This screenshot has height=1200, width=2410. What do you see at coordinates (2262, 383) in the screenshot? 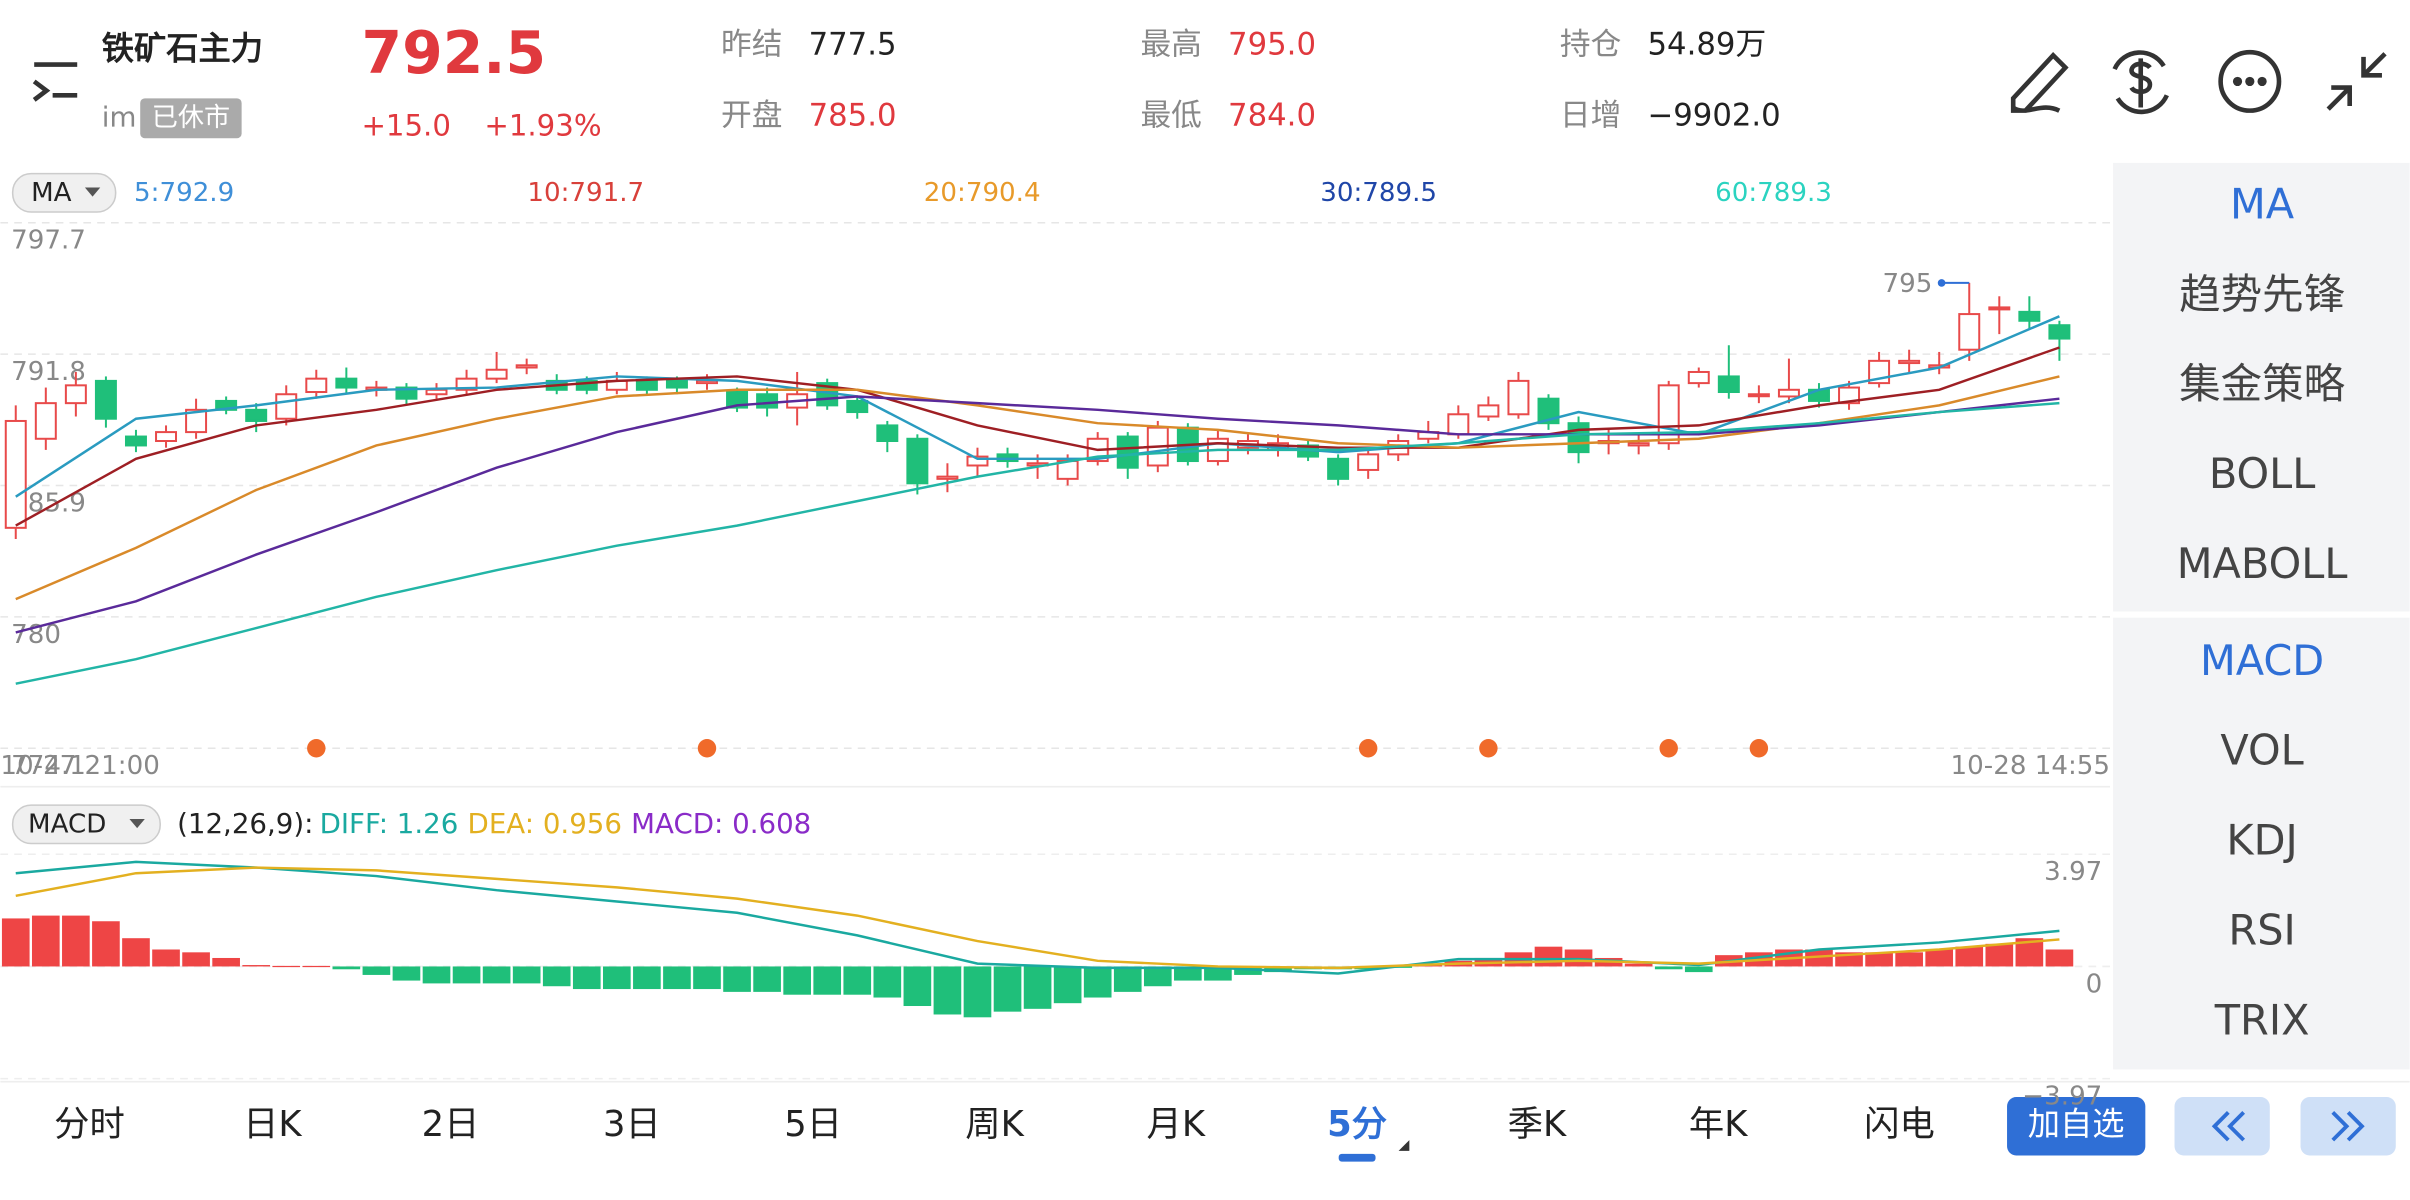
I see `side-menu-item: 集金策略` at bounding box center [2262, 383].